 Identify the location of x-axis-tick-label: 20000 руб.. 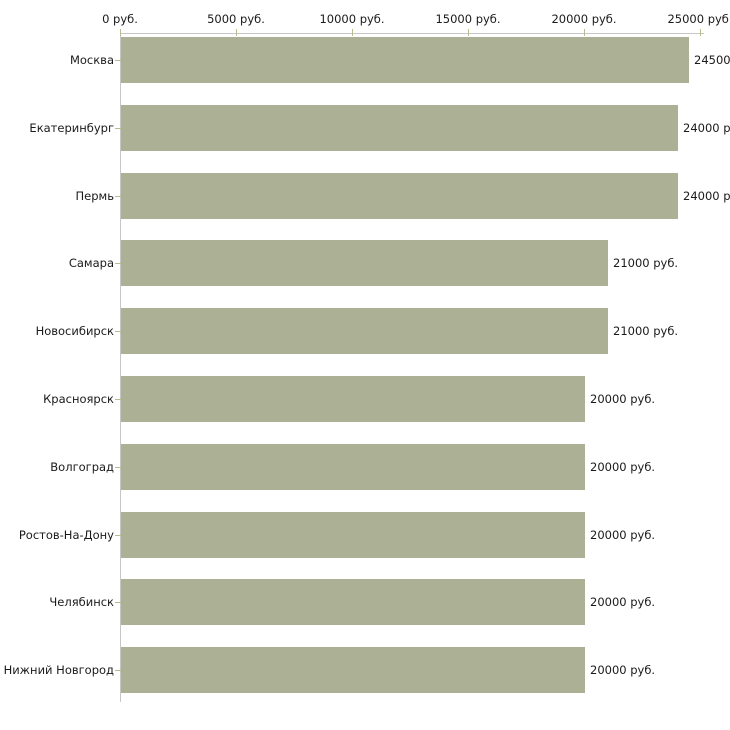
(584, 19).